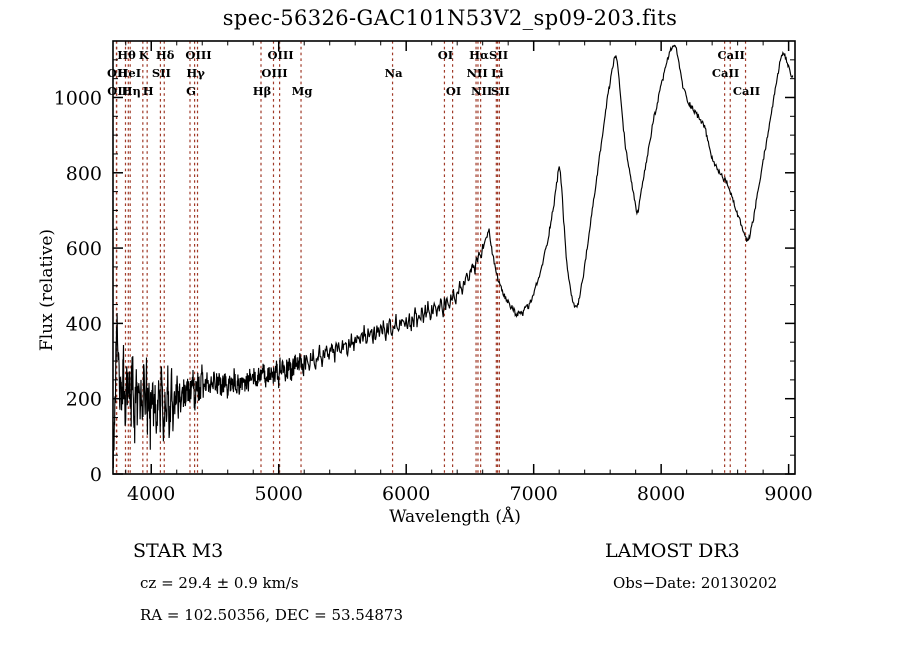 Image resolution: width=900 pixels, height=649 pixels. I want to click on x-tick-label: 7000, so click(534, 494).